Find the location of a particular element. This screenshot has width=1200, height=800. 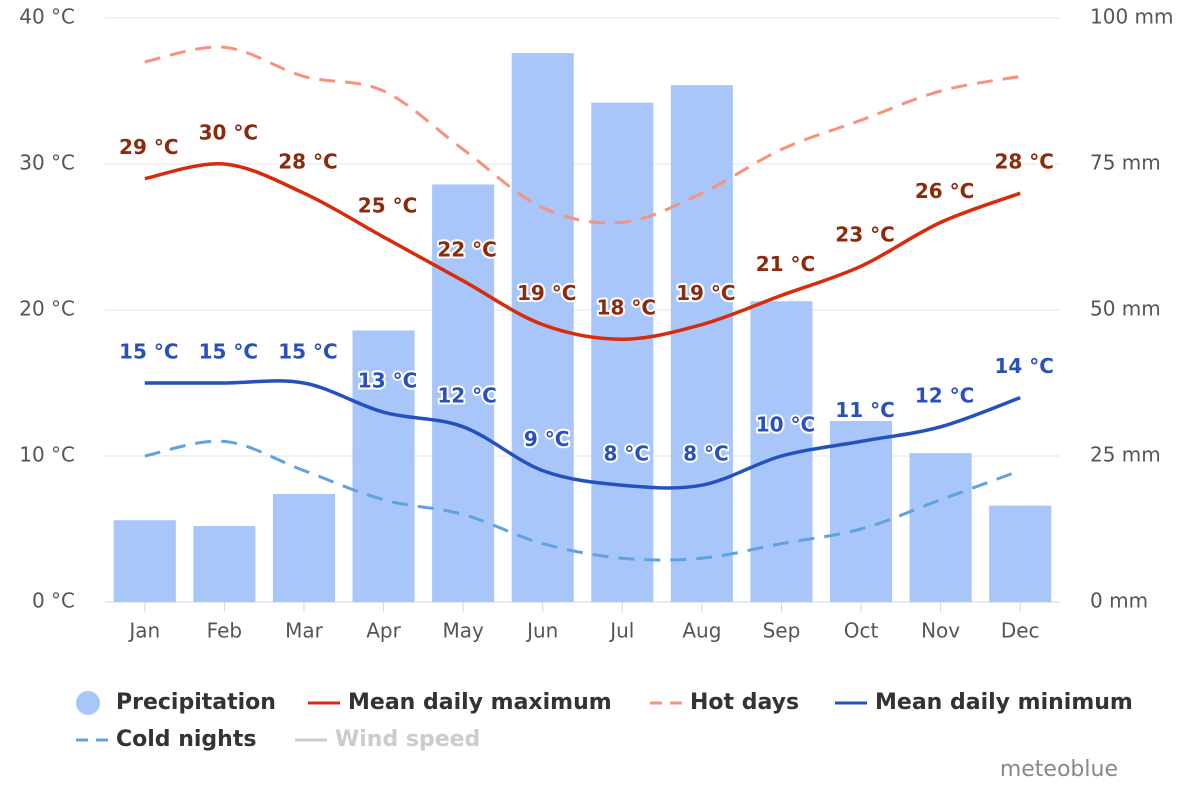

x-tick-label: Apr is located at coordinates (383, 631).